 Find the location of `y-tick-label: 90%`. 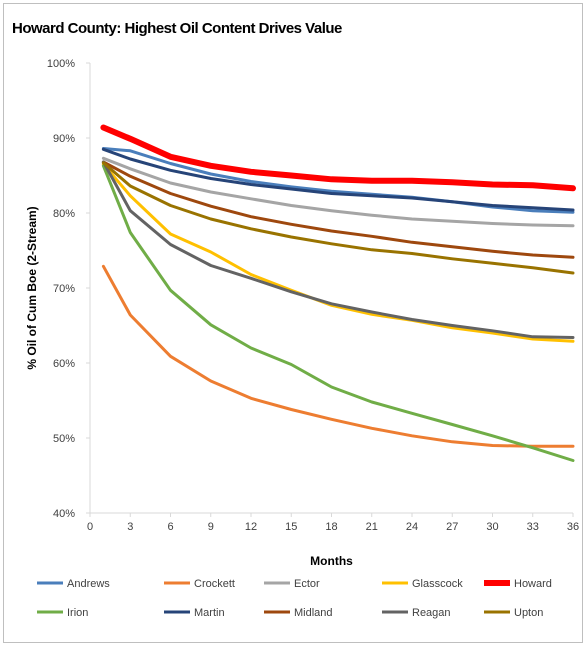

y-tick-label: 90% is located at coordinates (64, 139).